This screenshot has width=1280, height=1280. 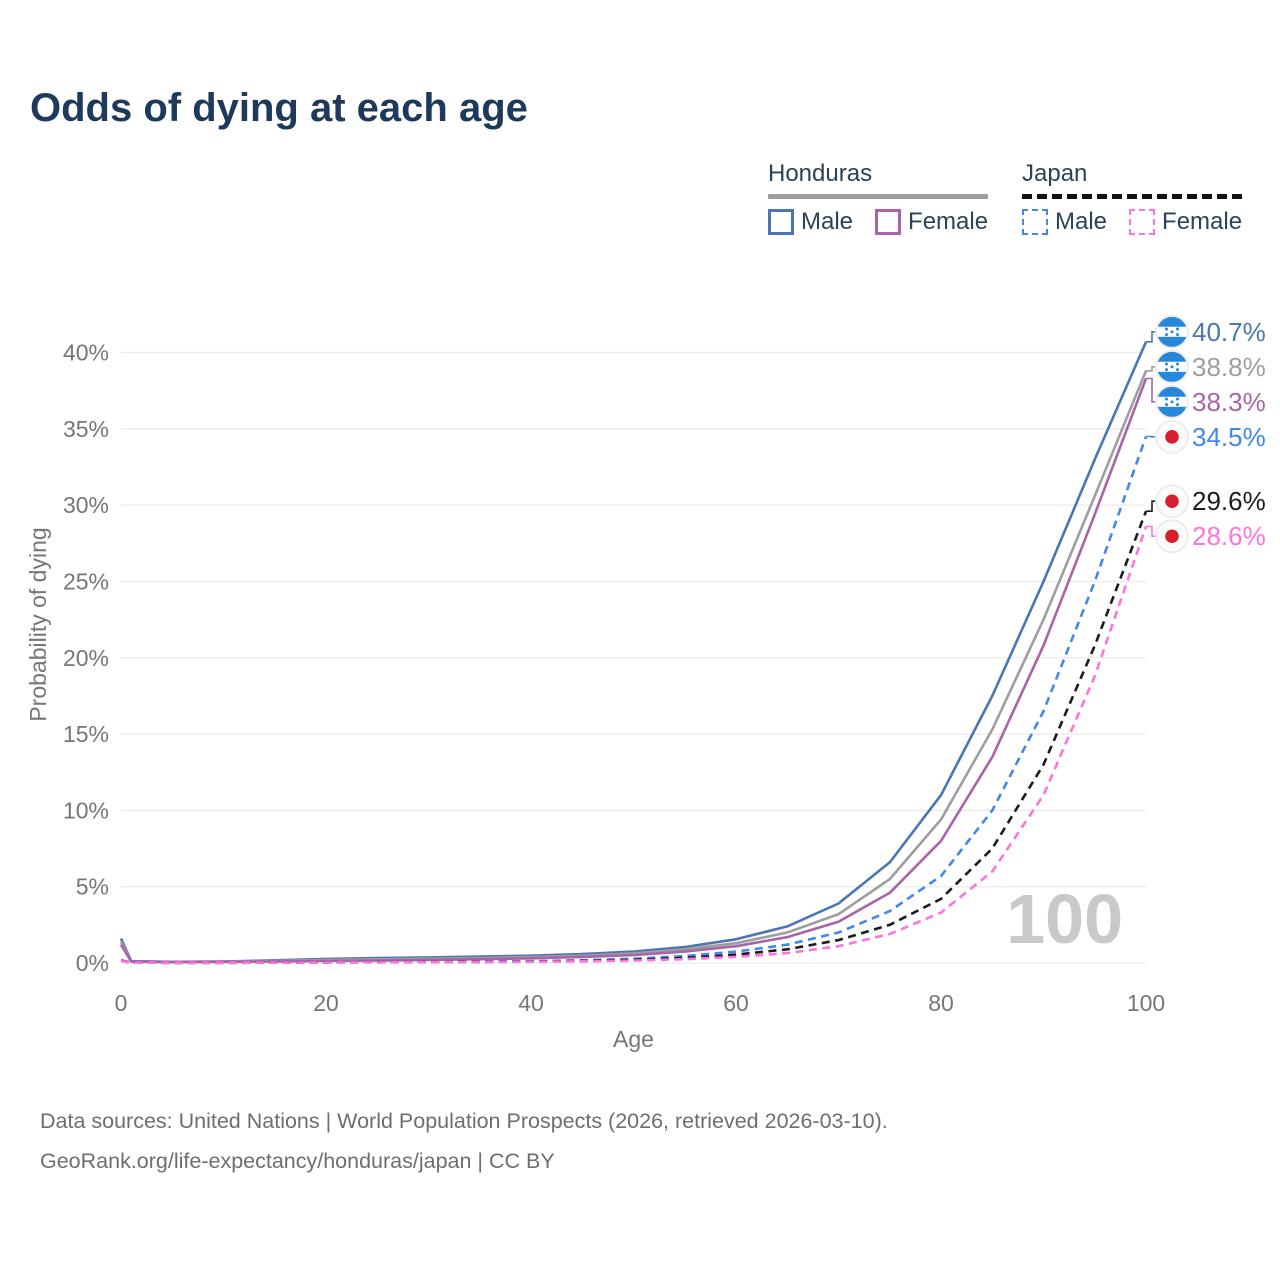 What do you see at coordinates (1081, 221) in the screenshot?
I see `legend-label-japan-male: Male` at bounding box center [1081, 221].